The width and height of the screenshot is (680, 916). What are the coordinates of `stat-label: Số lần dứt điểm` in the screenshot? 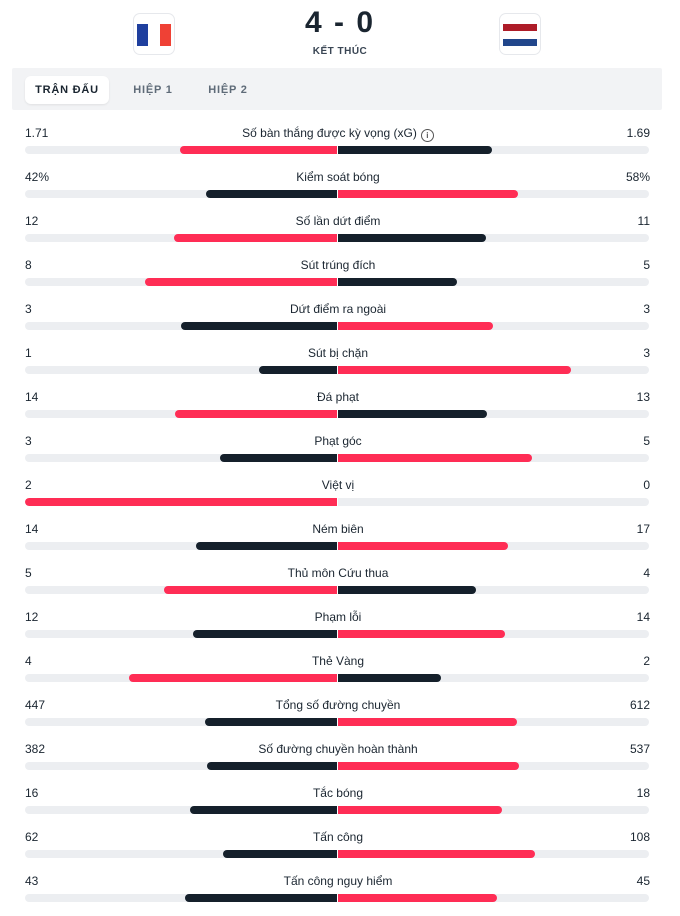 It's located at (338, 221).